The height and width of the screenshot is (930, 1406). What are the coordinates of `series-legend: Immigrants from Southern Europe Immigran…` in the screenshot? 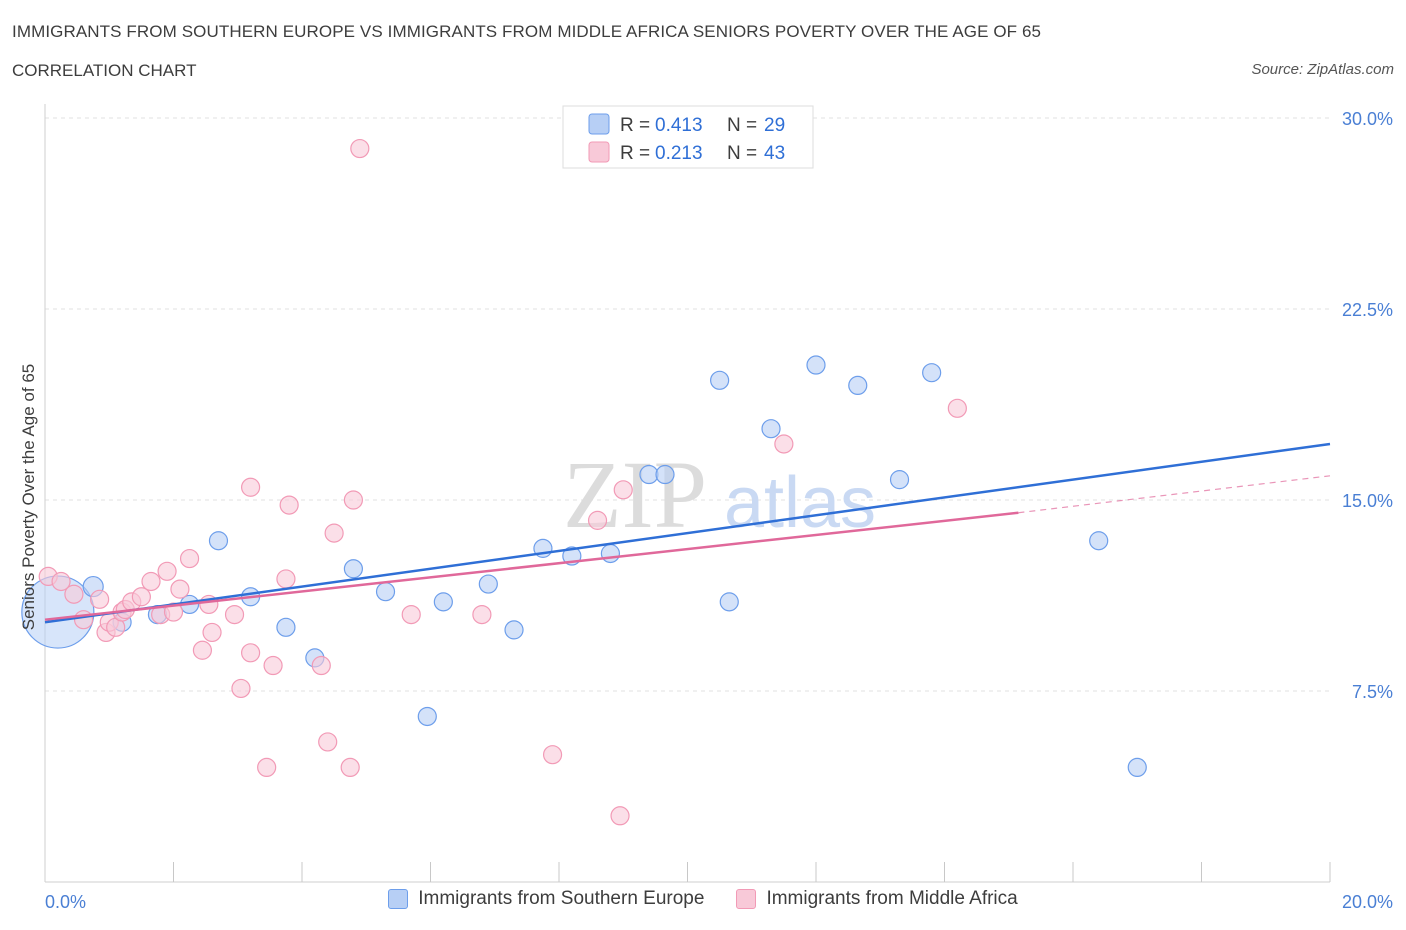 It's located at (703, 899).